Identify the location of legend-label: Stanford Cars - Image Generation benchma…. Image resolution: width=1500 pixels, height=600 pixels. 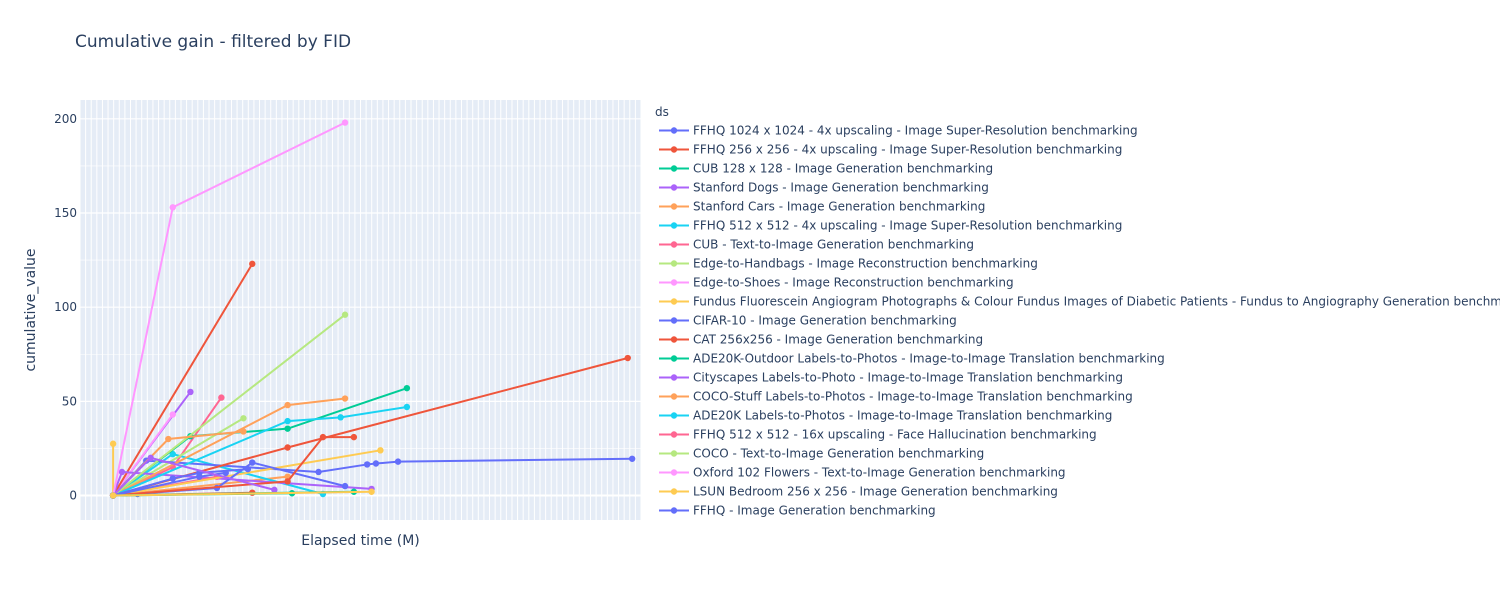
(839, 207).